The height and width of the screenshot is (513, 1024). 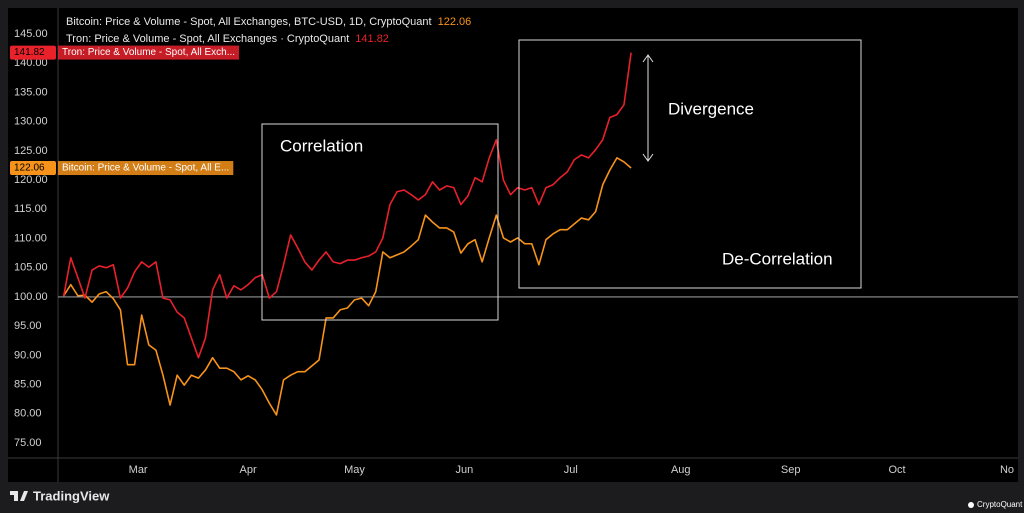 I want to click on cryptoquant-logo: CryptoQuant, so click(x=995, y=504).